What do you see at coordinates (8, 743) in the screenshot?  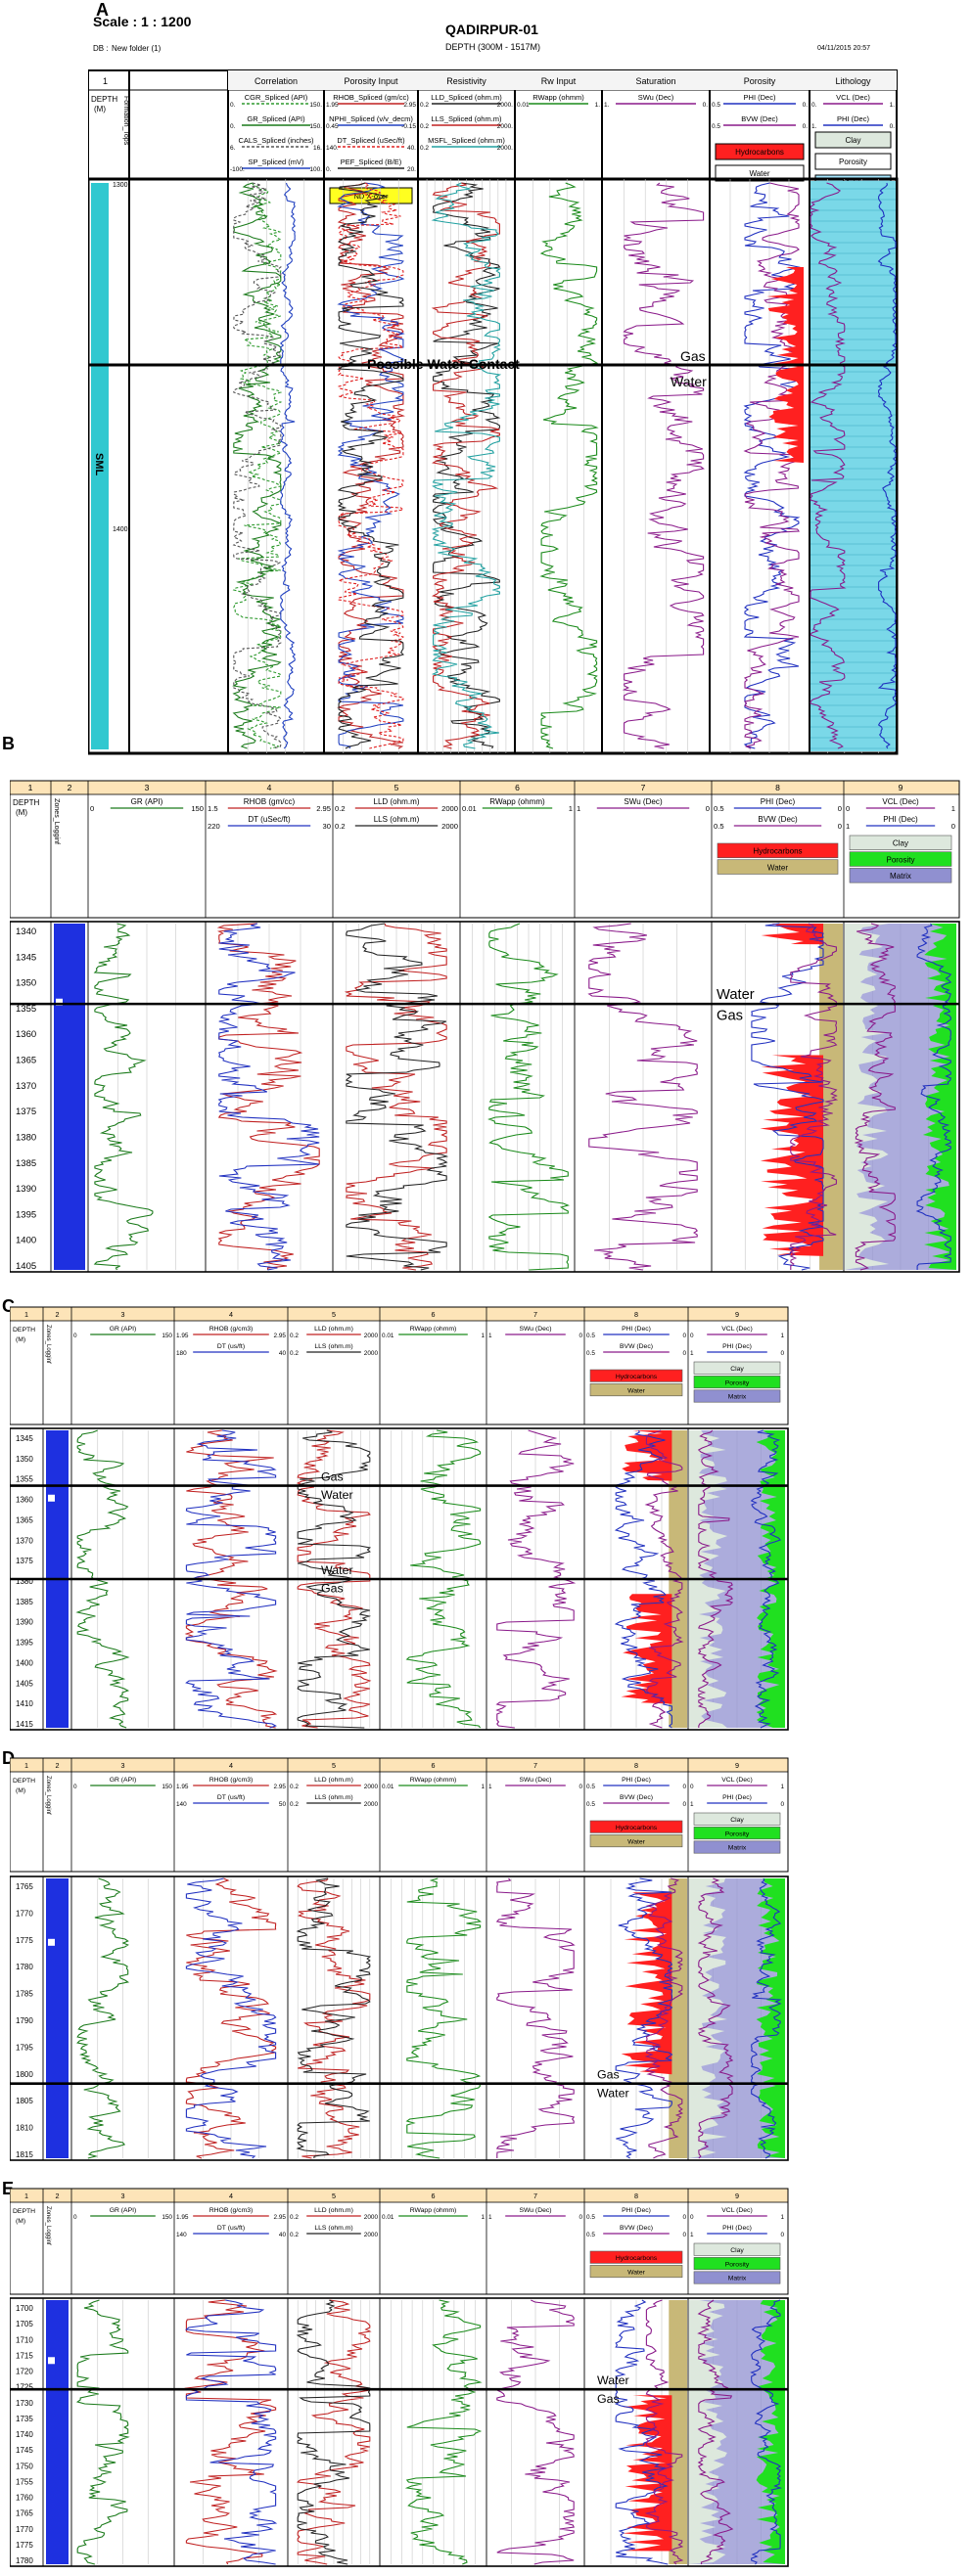 I see `panel-label-b: B` at bounding box center [8, 743].